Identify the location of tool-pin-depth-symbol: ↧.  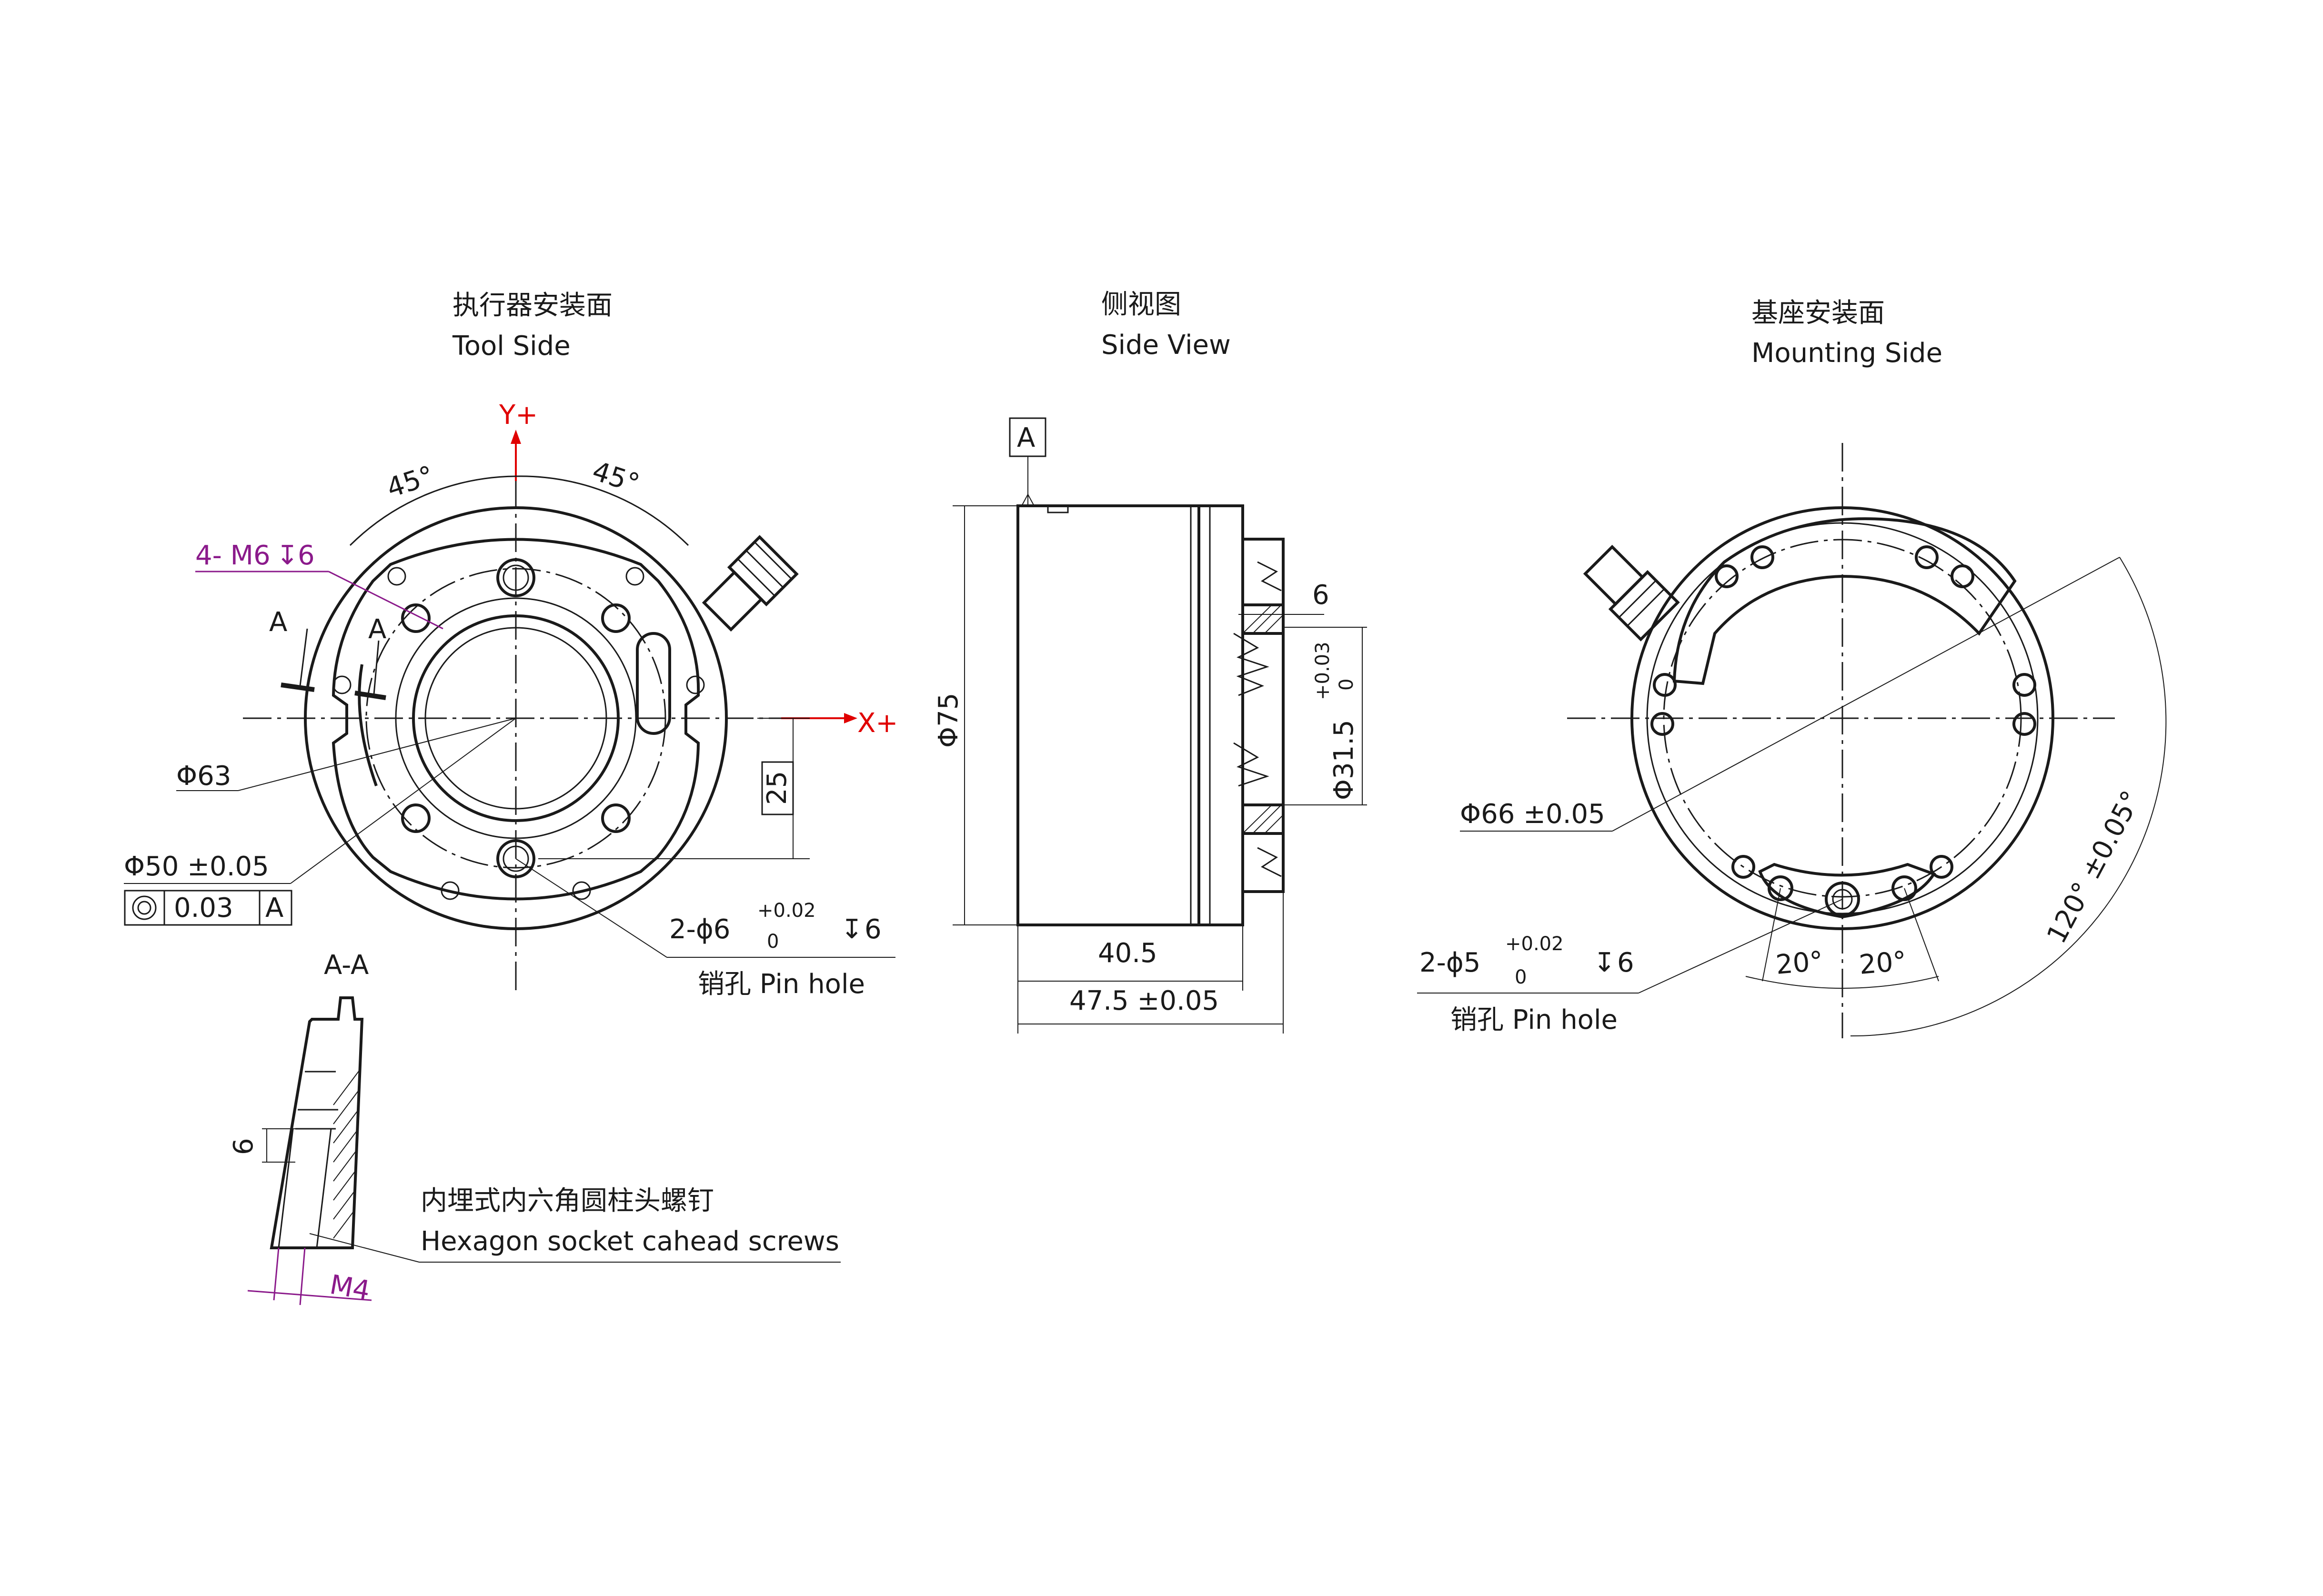
(852, 929).